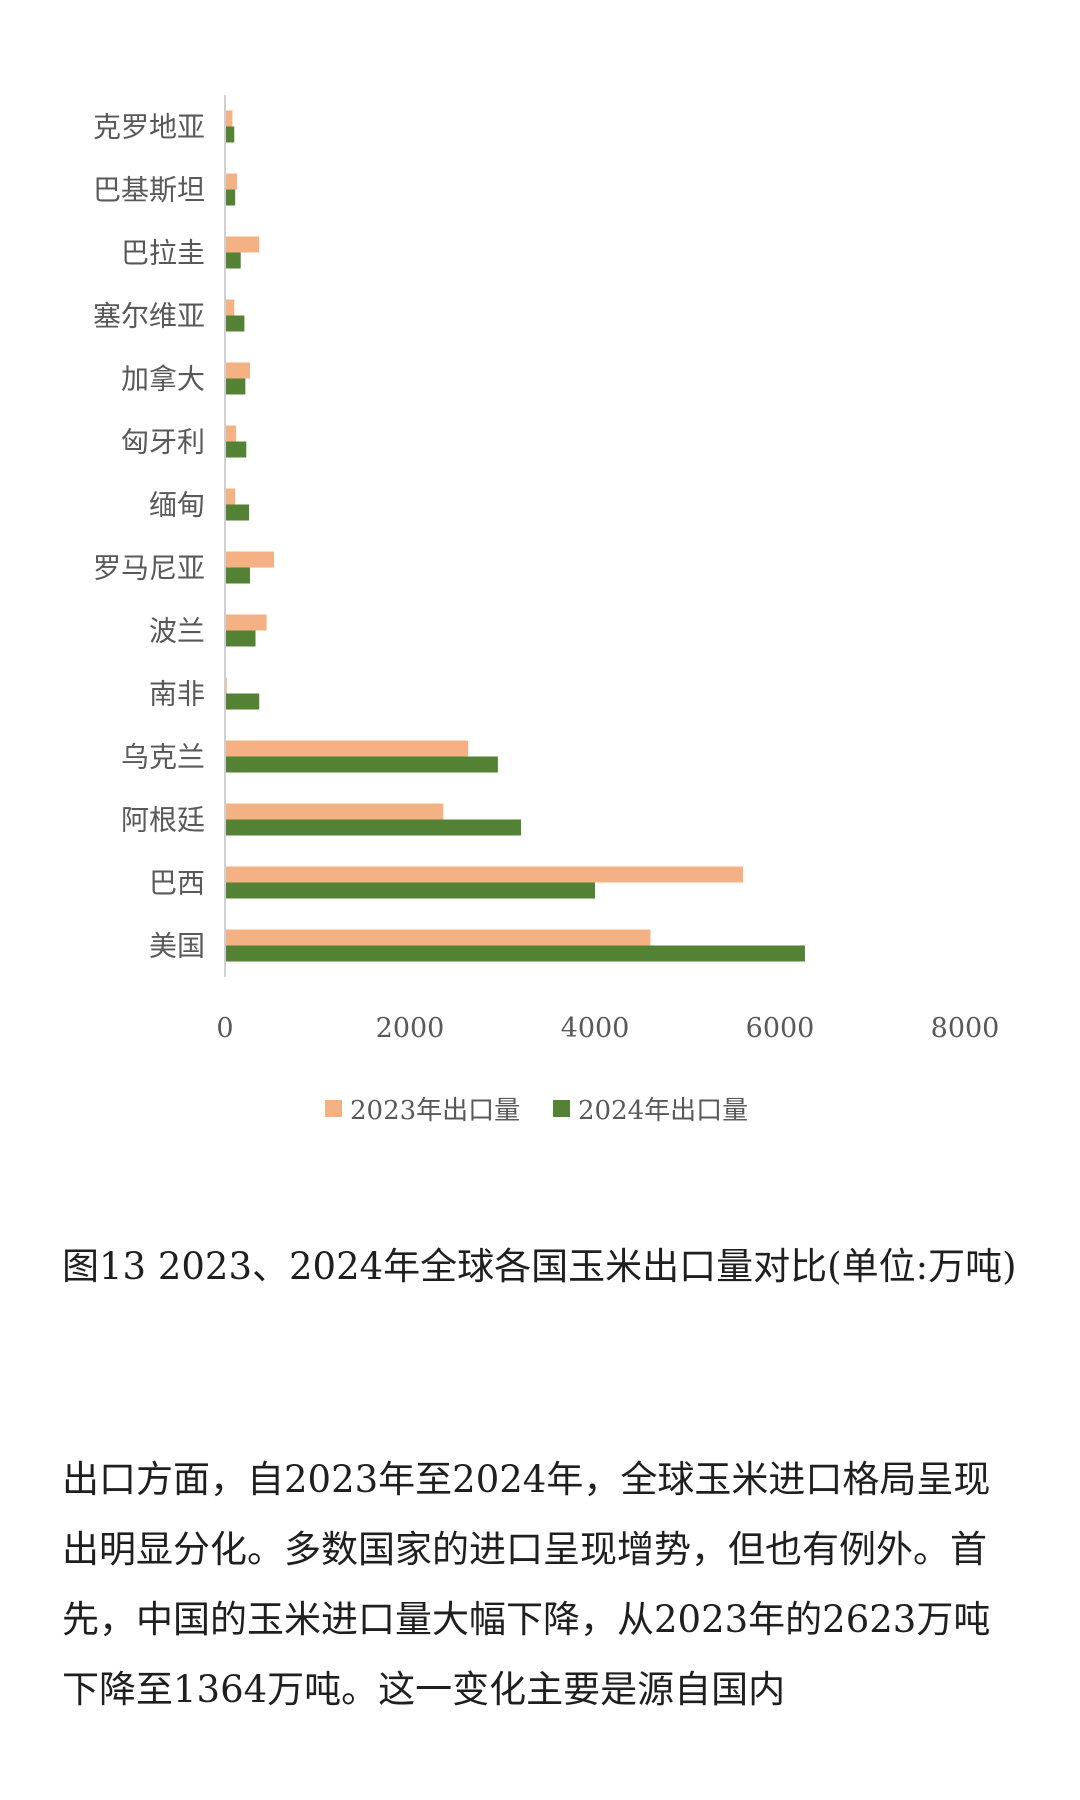 This screenshot has width=1080, height=1800. What do you see at coordinates (163, 757) in the screenshot?
I see `category-label: 乌克兰` at bounding box center [163, 757].